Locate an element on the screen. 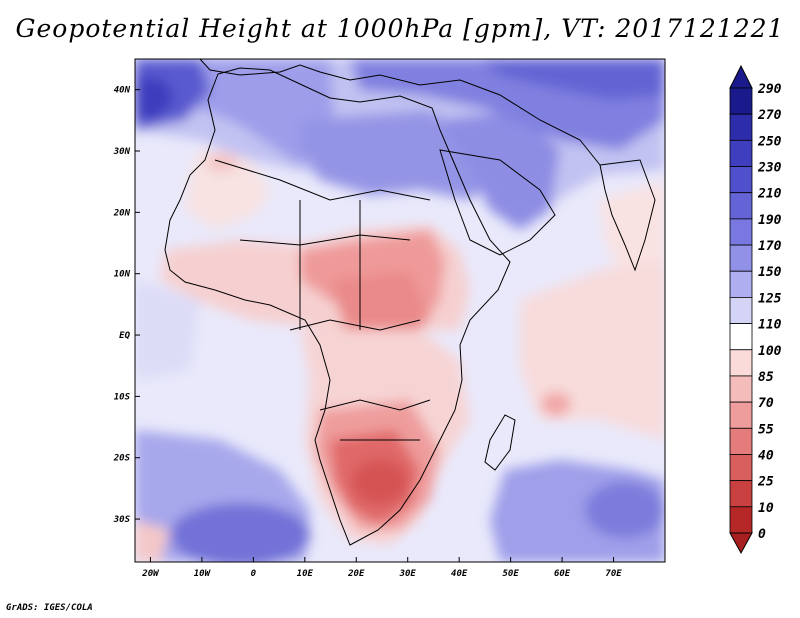 The image size is (800, 618). lat-tick-label: 30S is located at coordinates (122, 520).